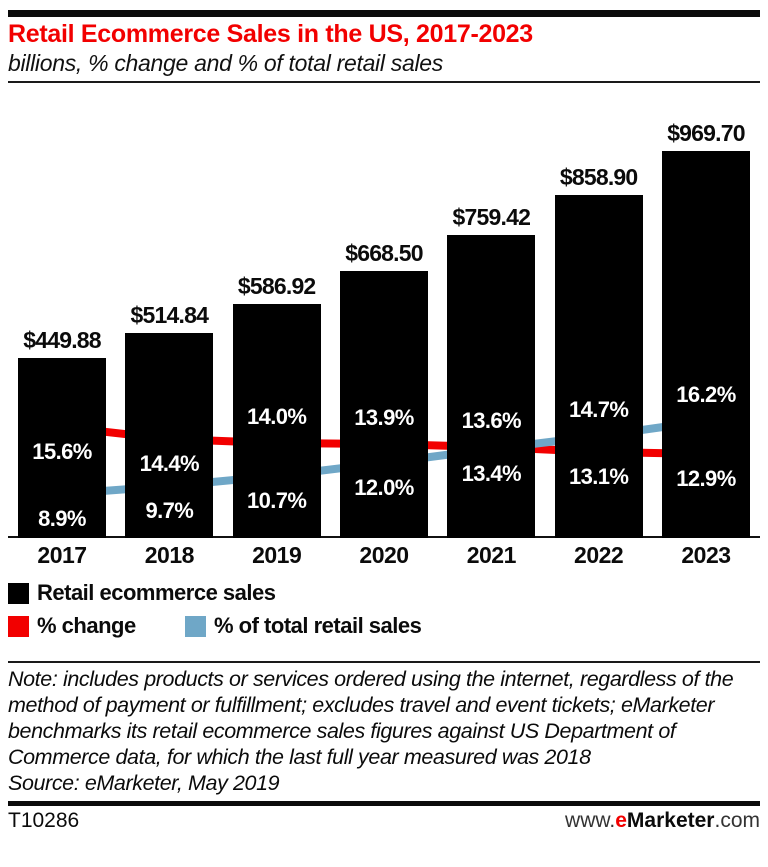 The image size is (768, 867). Describe the element at coordinates (169, 555) in the screenshot. I see `year-label: 2018` at that location.